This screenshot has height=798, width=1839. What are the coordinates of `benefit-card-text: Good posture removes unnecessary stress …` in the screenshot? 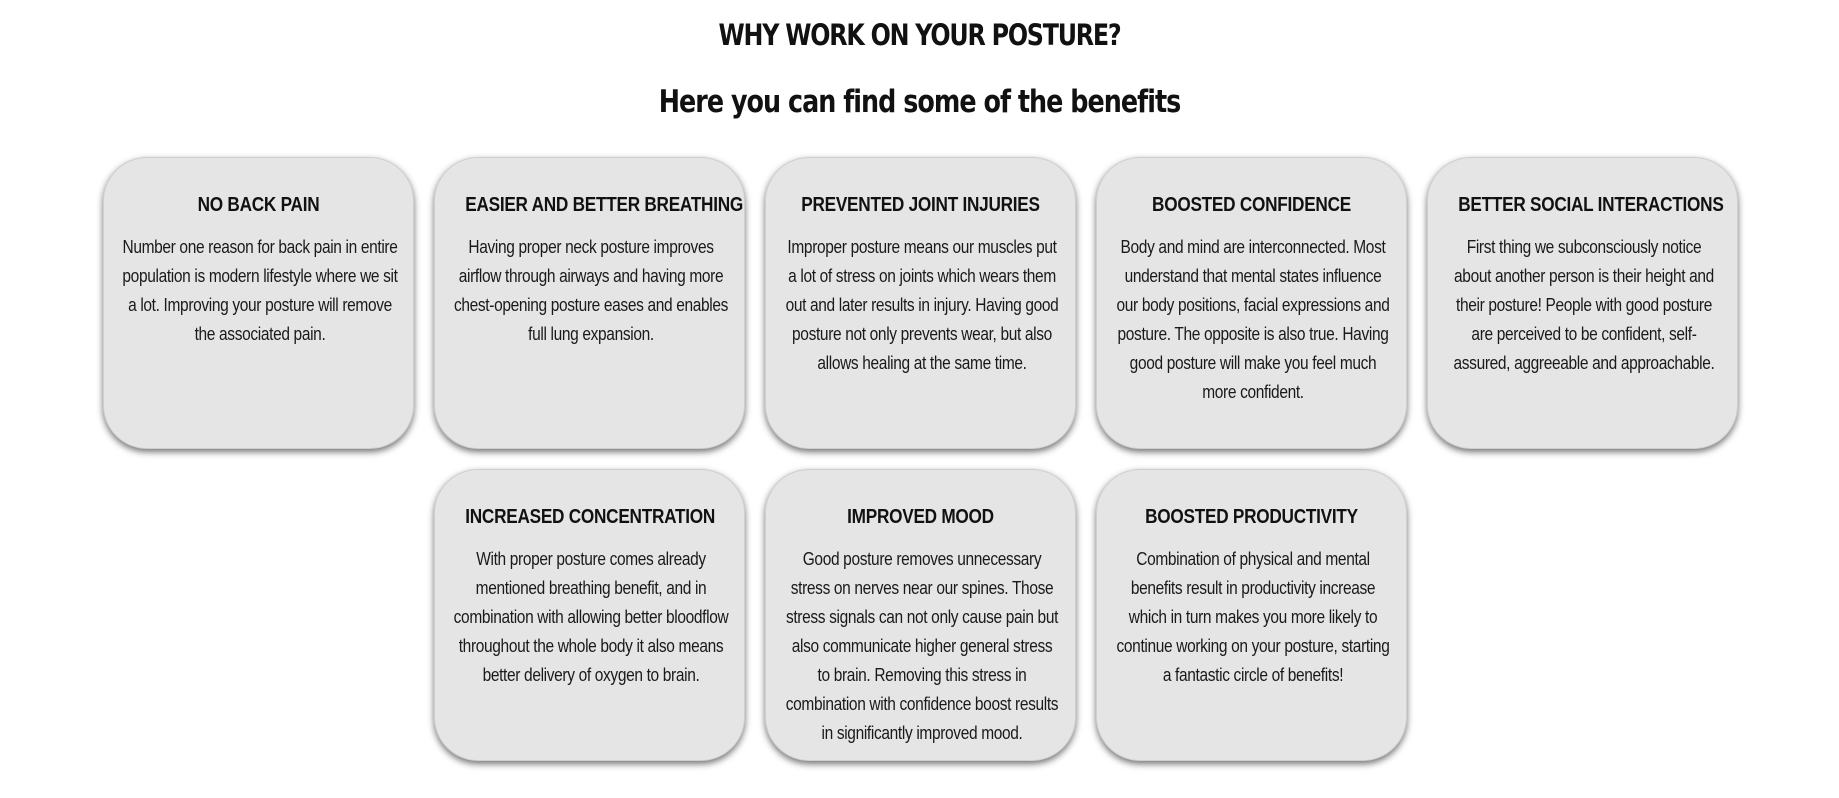 It's located at (921, 646).